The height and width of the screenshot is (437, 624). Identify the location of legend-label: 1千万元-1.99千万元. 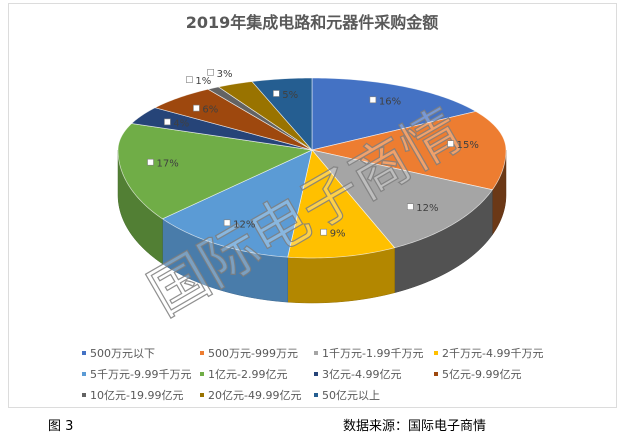
(372, 353).